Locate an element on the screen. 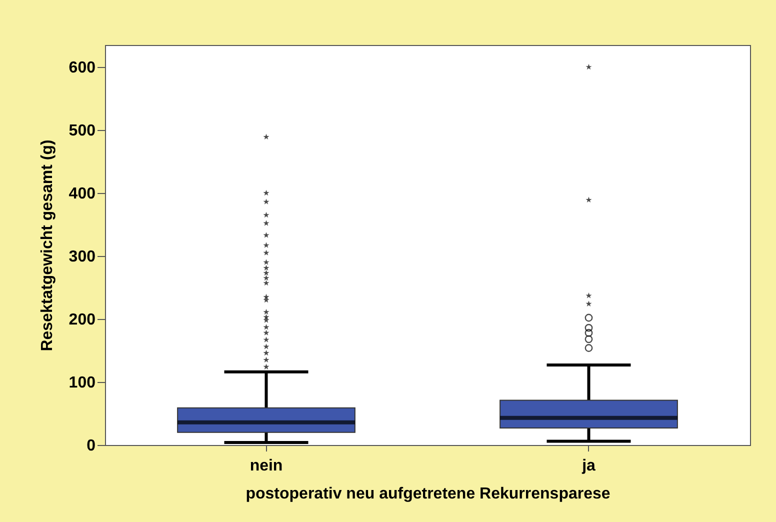  y-tick-label: 300 is located at coordinates (82, 257).